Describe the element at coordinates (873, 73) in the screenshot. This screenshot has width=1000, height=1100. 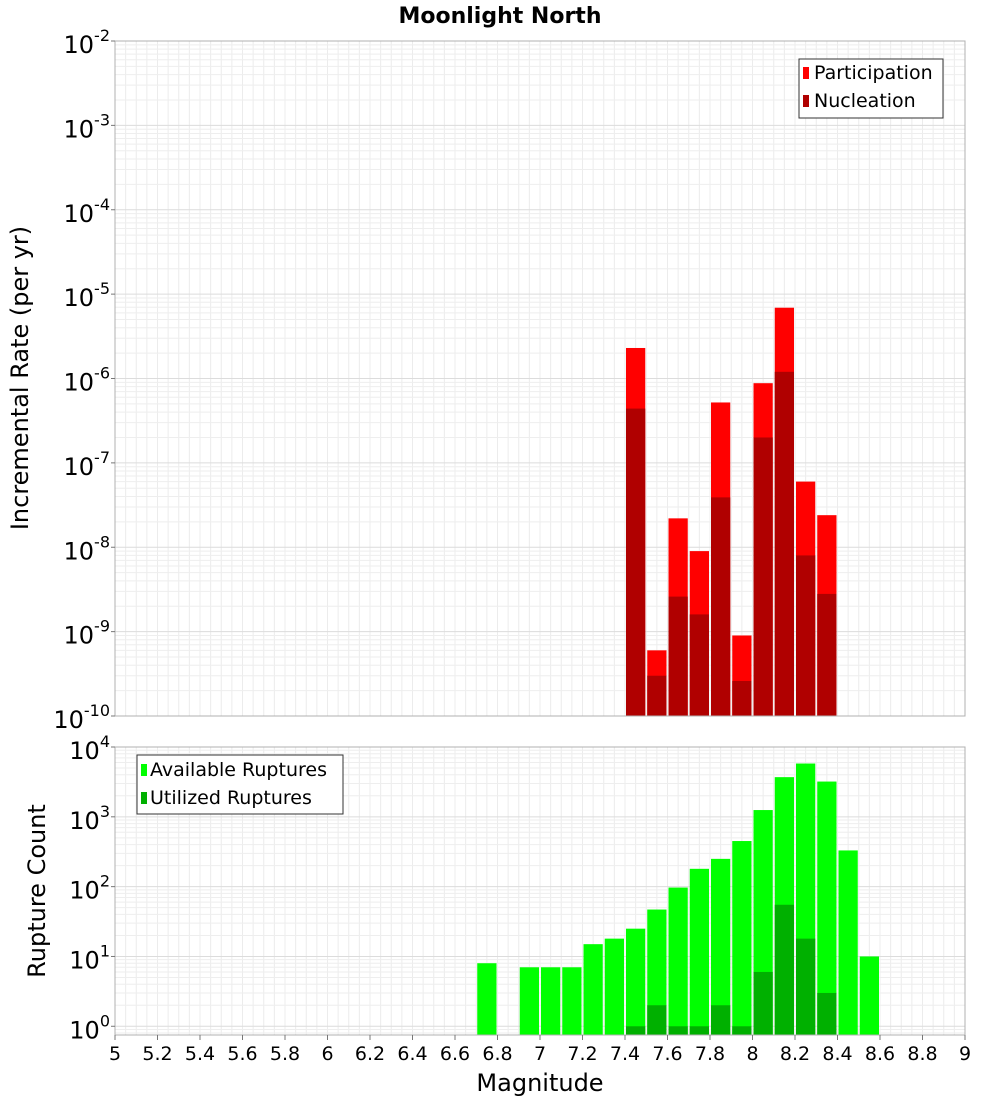
I see `legend-label-participation: Participation` at that location.